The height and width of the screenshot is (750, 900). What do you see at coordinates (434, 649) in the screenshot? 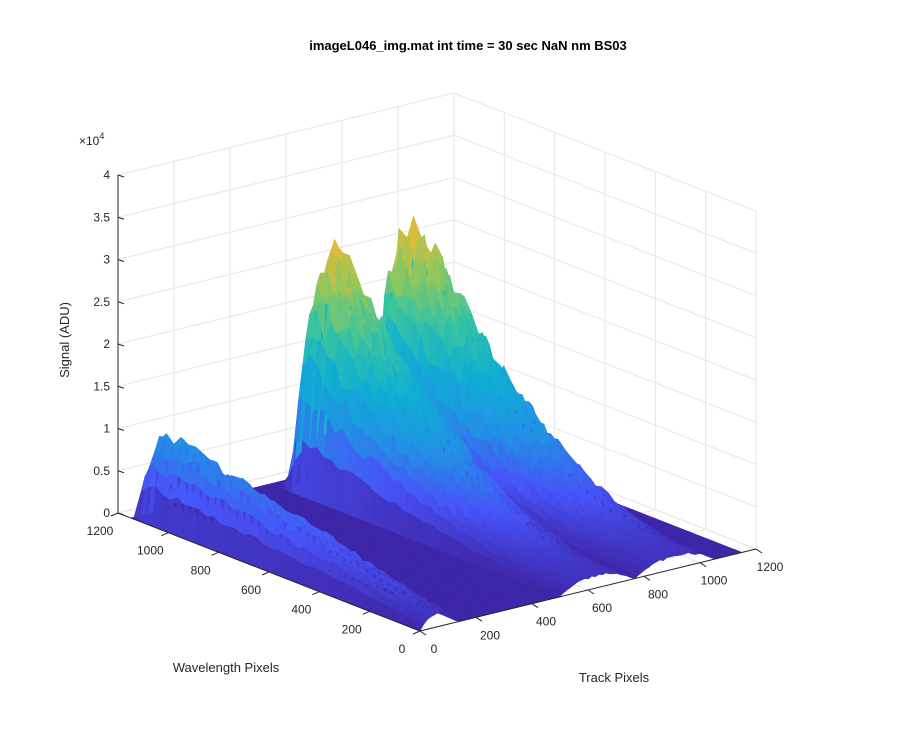
I see `x-tick-label: 0` at bounding box center [434, 649].